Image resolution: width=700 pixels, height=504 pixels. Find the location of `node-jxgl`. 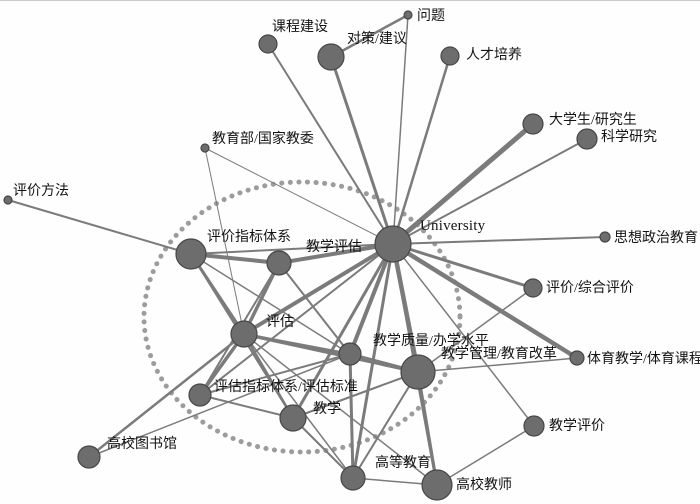

node-jxgl is located at coordinates (418, 372).